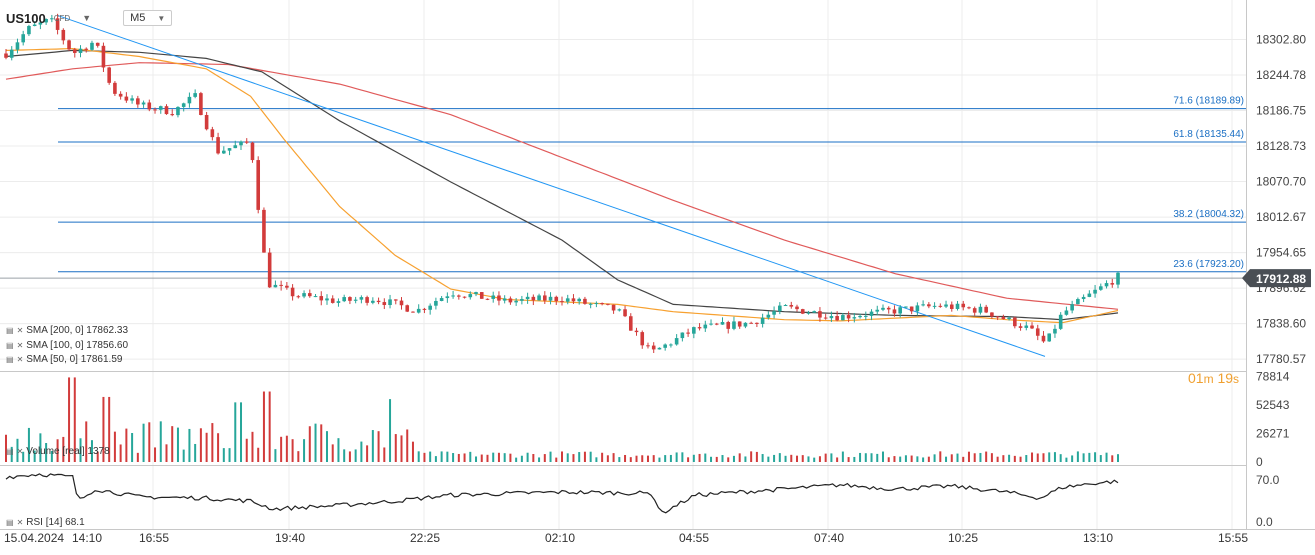  Describe the element at coordinates (34, 538) in the screenshot. I see `time-tick-label: 15.04.2024` at that location.